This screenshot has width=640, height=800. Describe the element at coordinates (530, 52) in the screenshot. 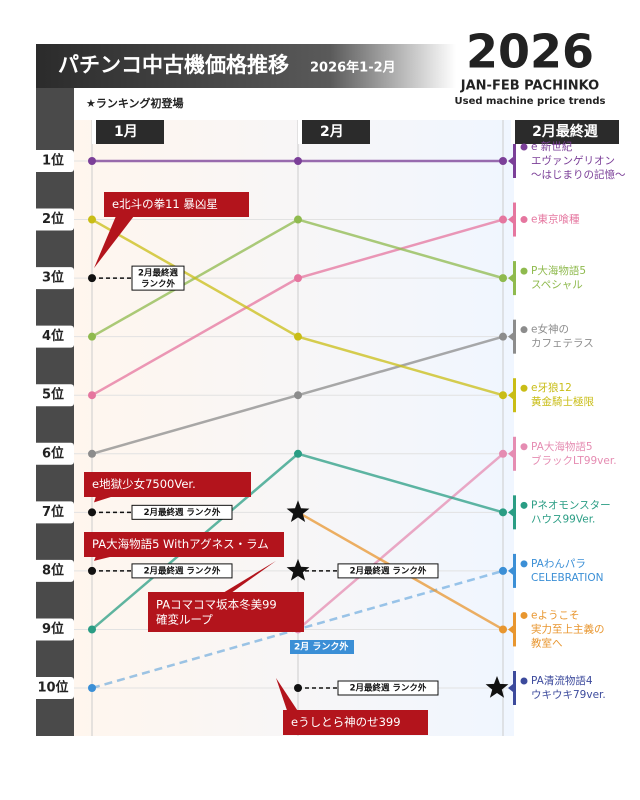

I see `brand-year: 2026` at that location.